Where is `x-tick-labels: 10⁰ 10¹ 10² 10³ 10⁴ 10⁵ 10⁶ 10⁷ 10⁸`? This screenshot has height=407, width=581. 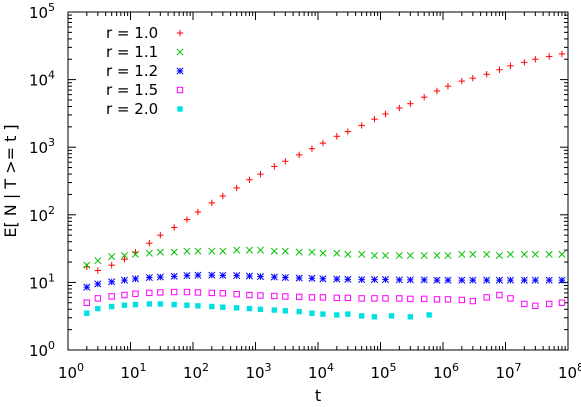 x-tick-labels: 10⁰ 10¹ 10² 10³ 10⁴ 10⁵ 10⁶ 10⁷ 10⁸ is located at coordinates (319, 371).